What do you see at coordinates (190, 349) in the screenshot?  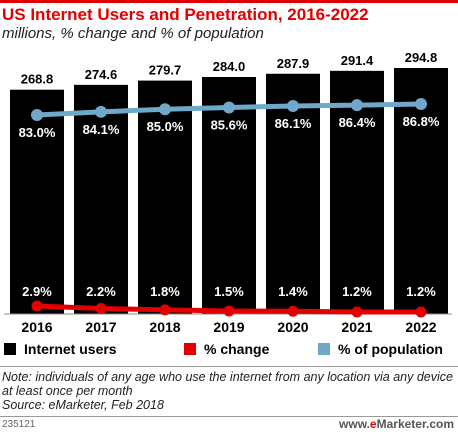 I see `legend-swatch-change` at bounding box center [190, 349].